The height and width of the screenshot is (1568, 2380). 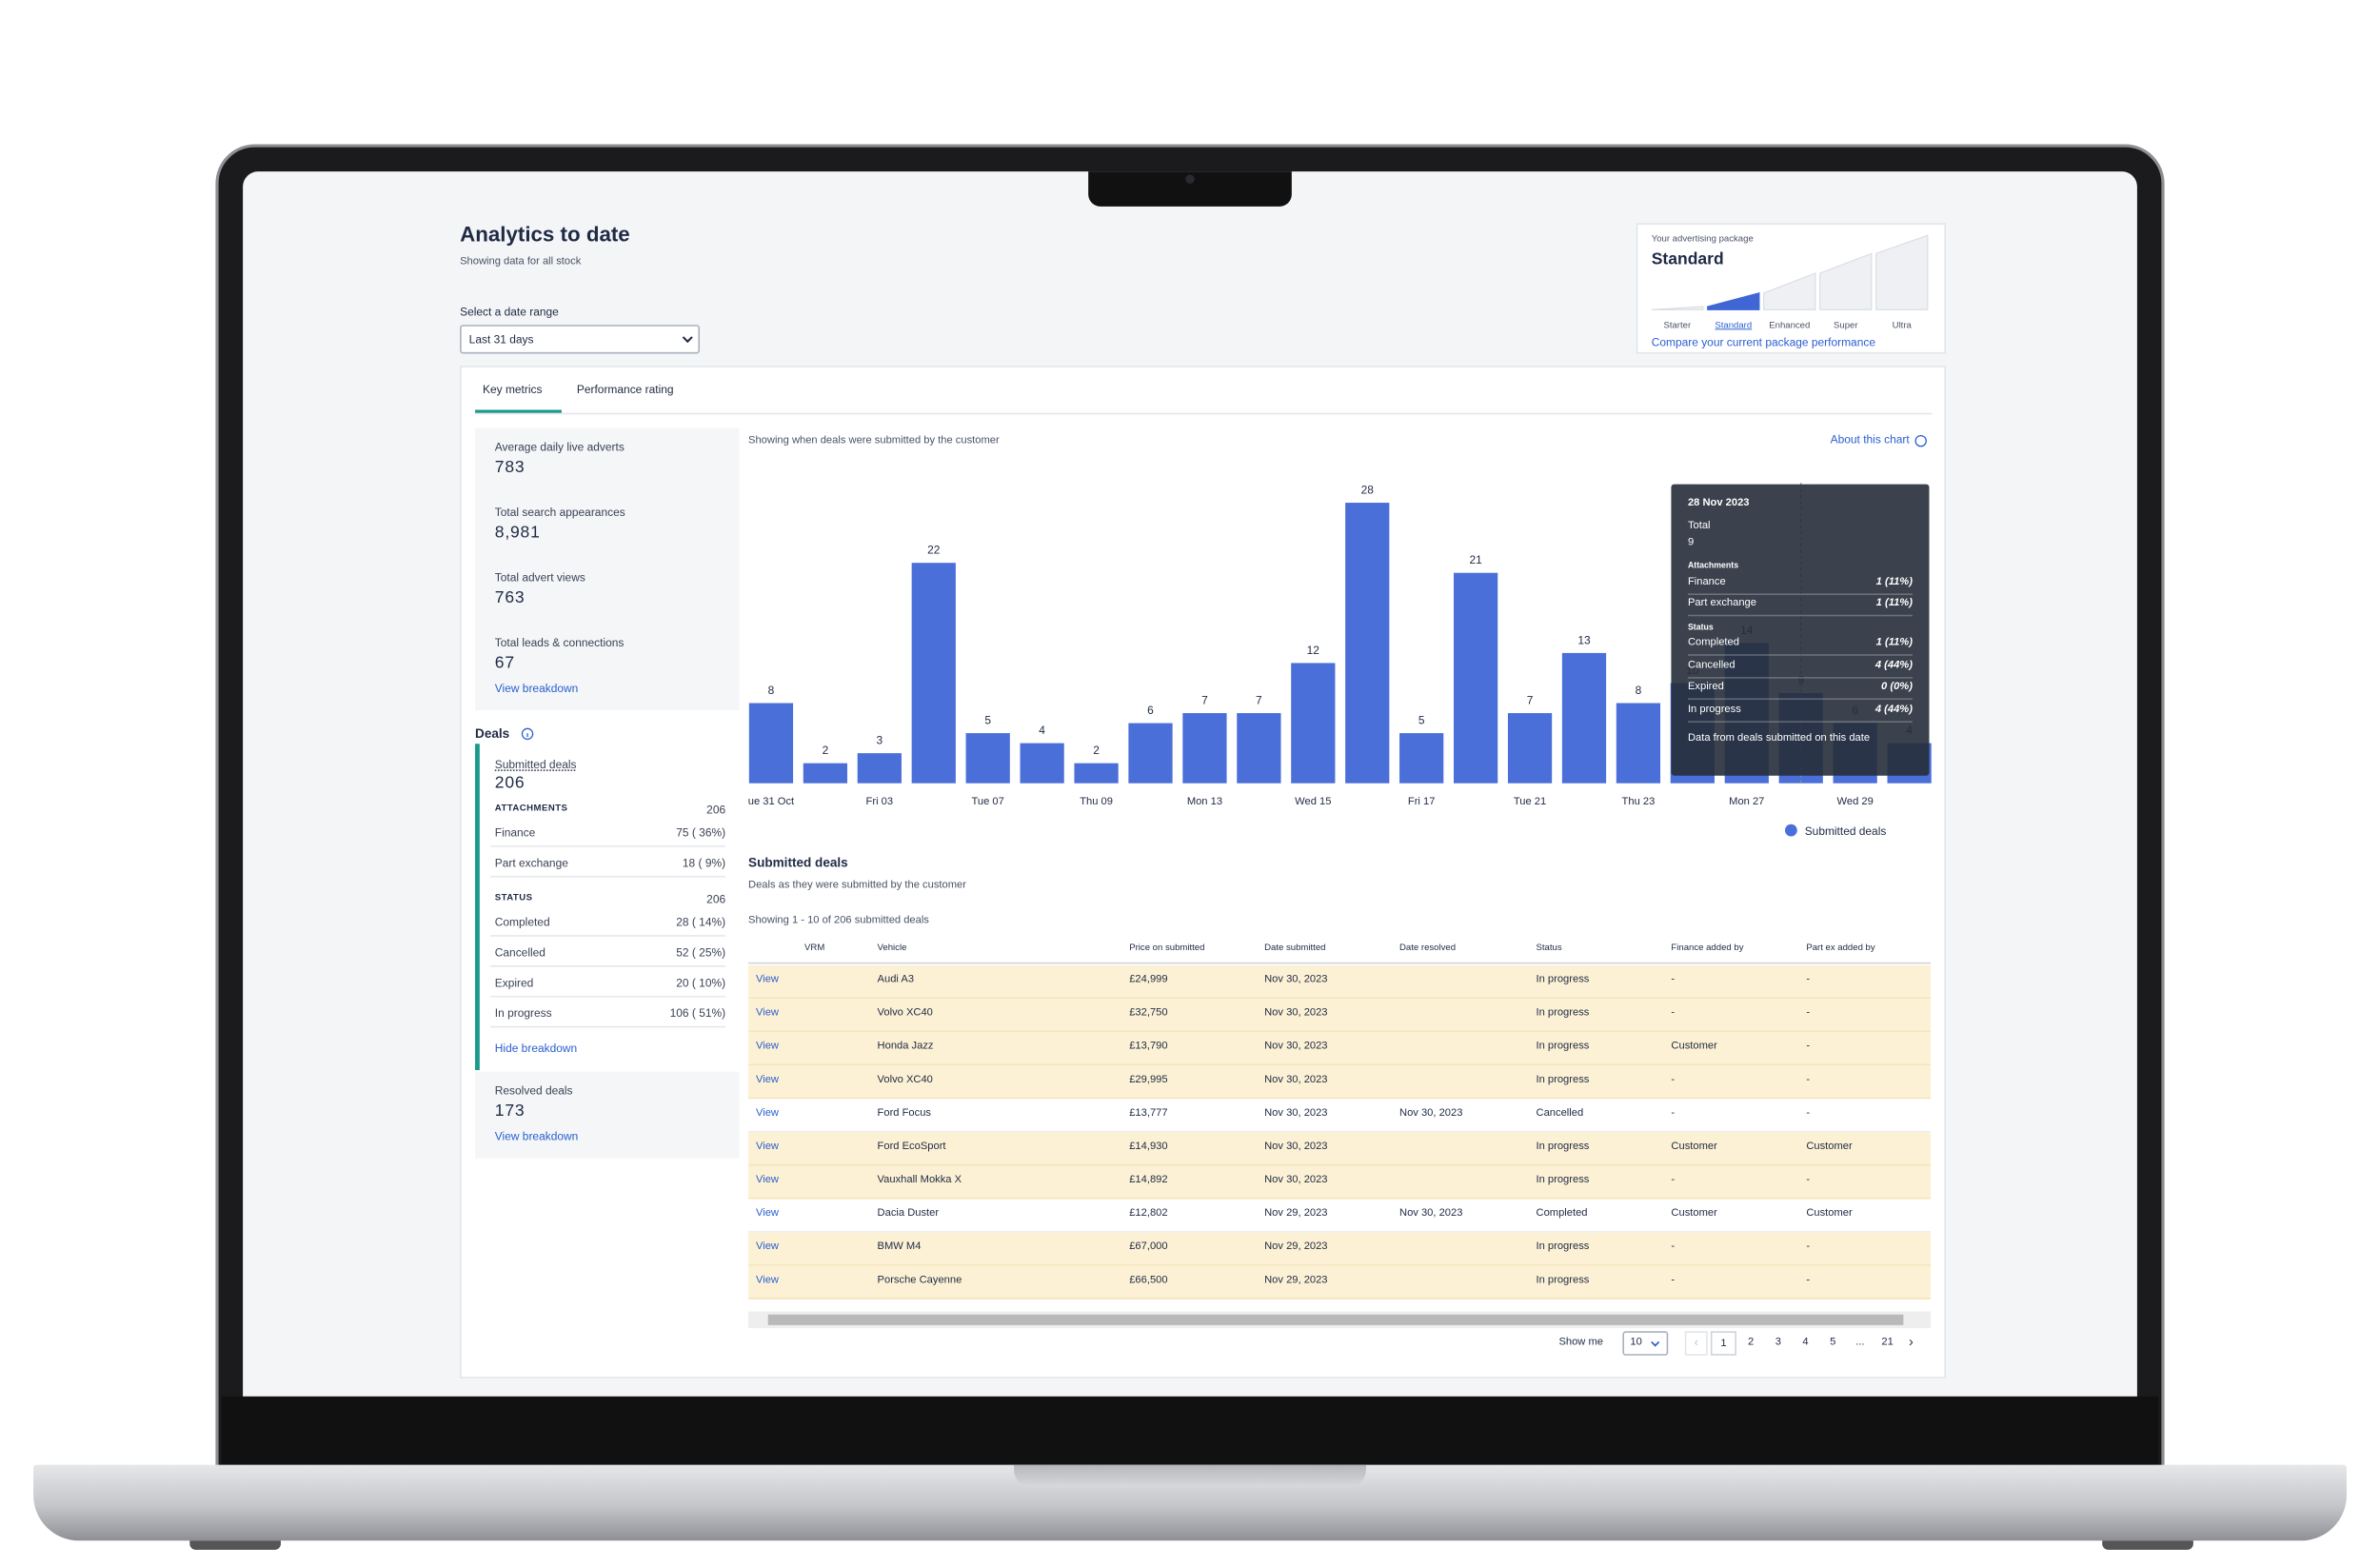 I want to click on page-size: 10, so click(x=1636, y=1343).